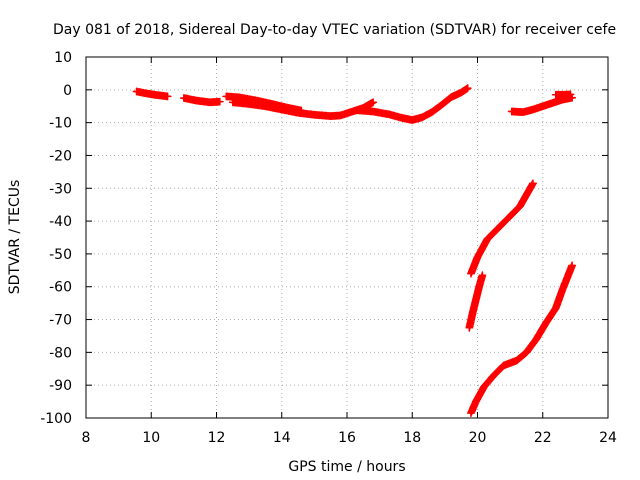 This screenshot has height=480, width=640. I want to click on y-tick-label: 0, so click(67, 91).